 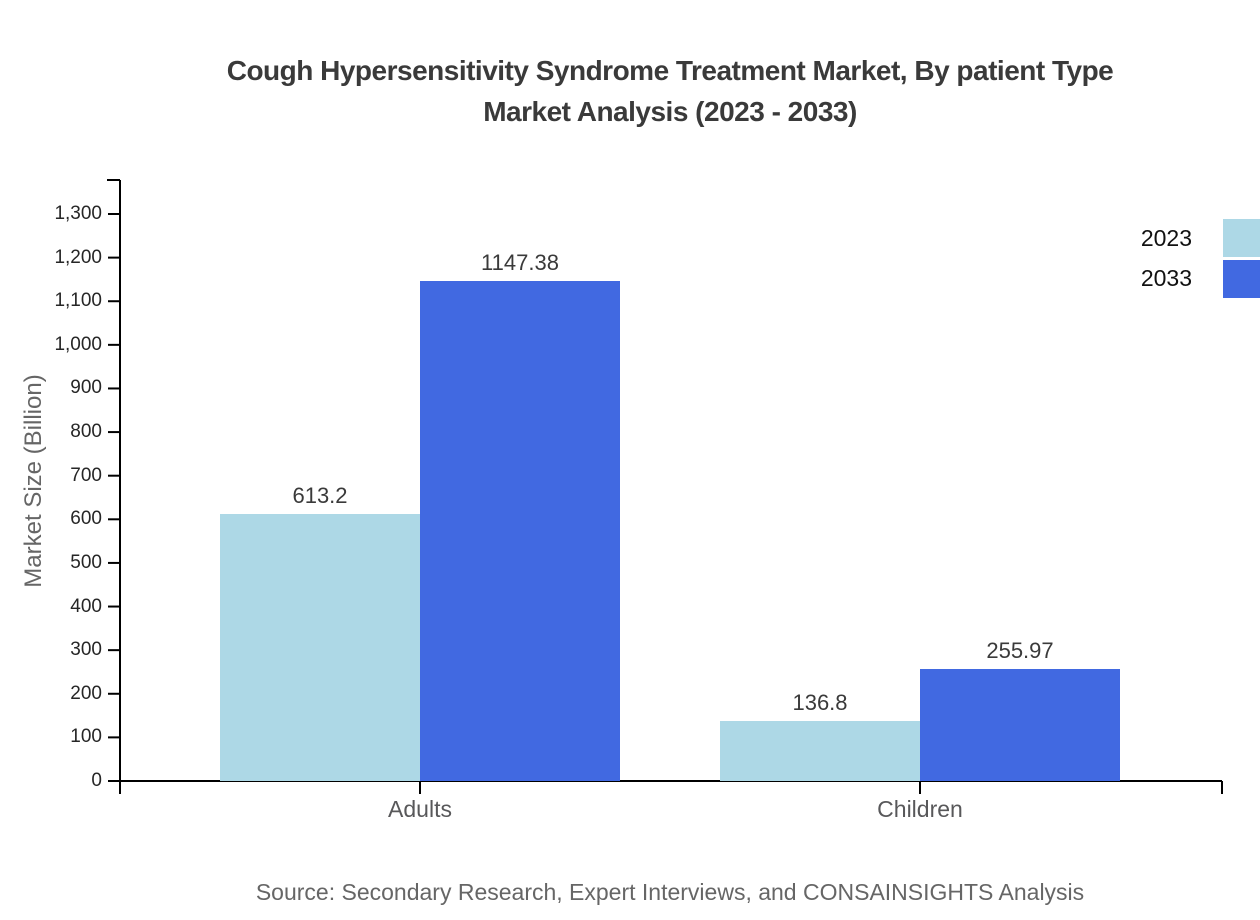 What do you see at coordinates (1020, 725) in the screenshot?
I see `bar-children-2033` at bounding box center [1020, 725].